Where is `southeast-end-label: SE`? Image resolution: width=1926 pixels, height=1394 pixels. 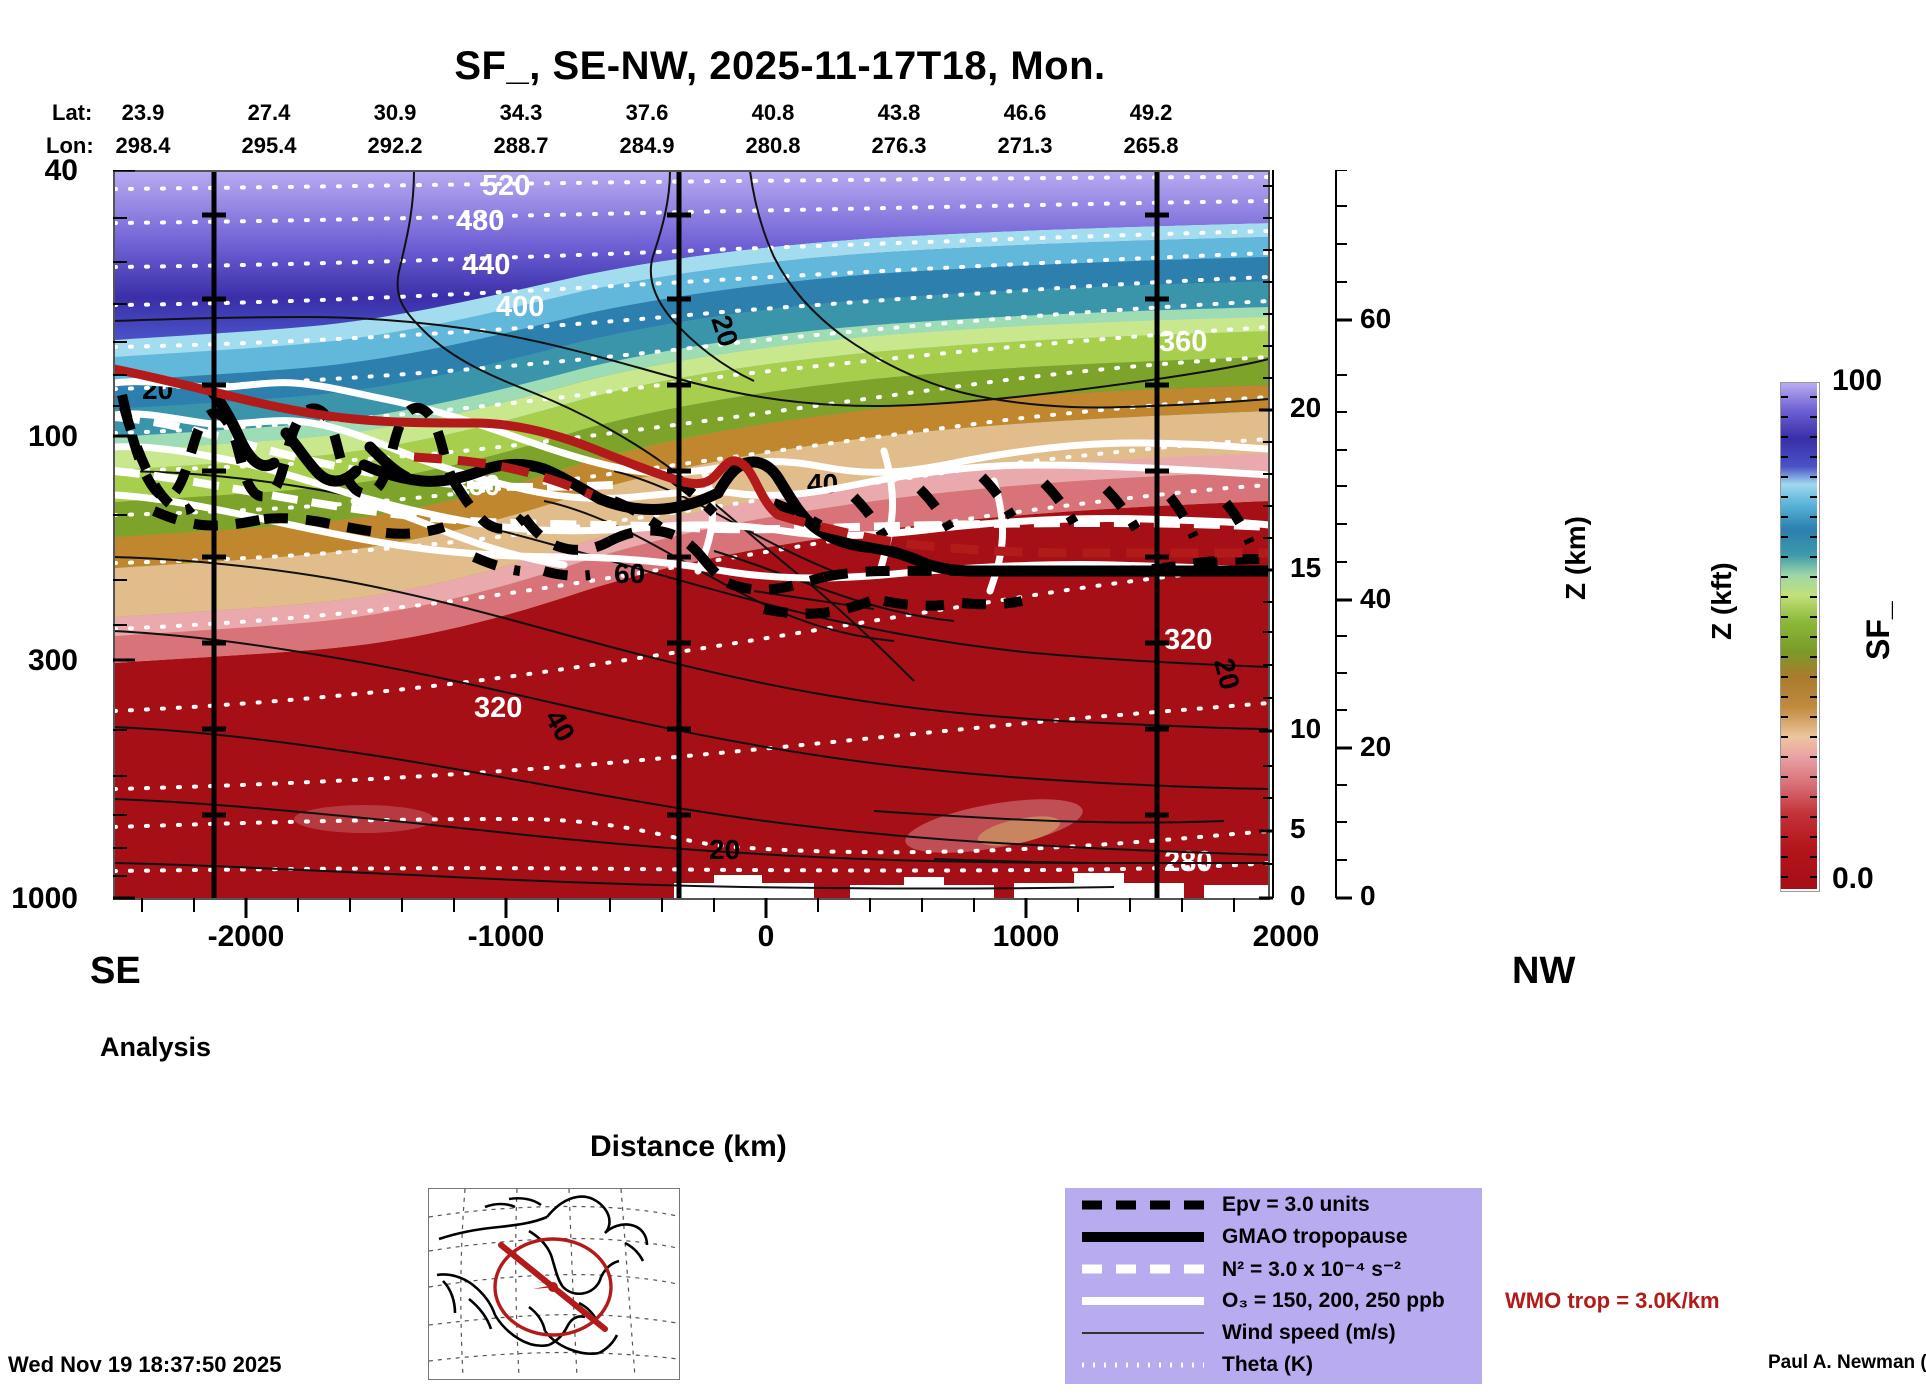
southeast-end-label: SE is located at coordinates (115, 971).